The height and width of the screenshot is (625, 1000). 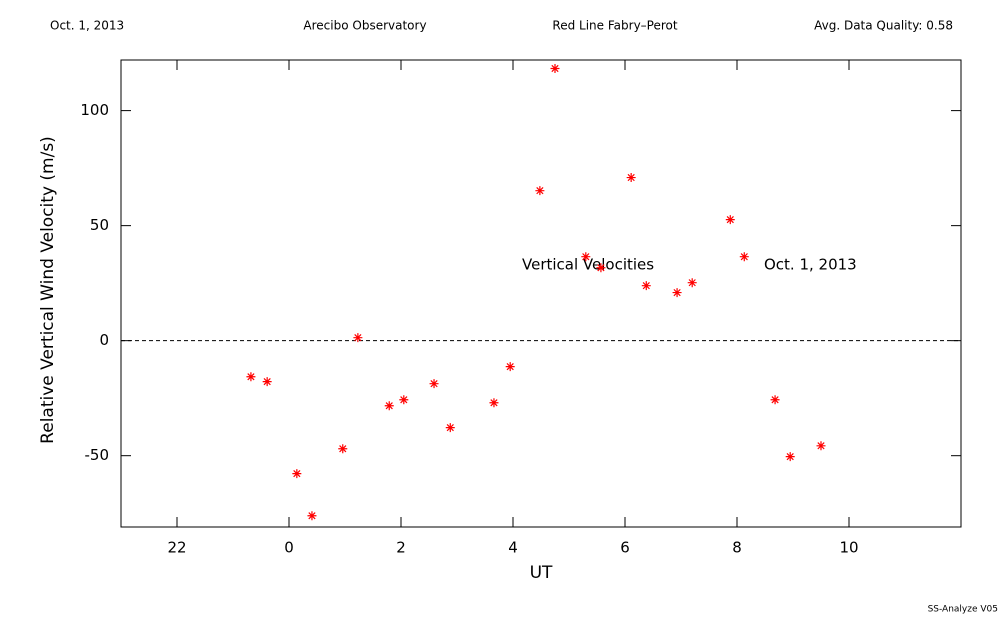 I want to click on header-date: Oct. 1, 2013, so click(x=87, y=26).